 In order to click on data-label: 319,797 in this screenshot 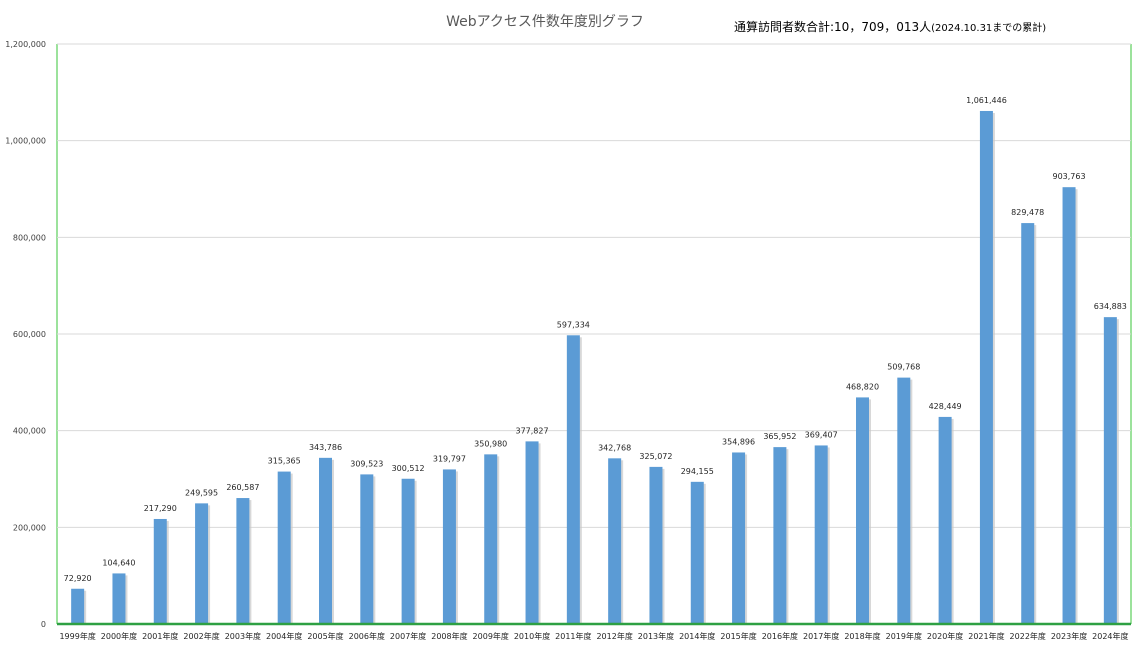, I will do `click(449, 458)`.